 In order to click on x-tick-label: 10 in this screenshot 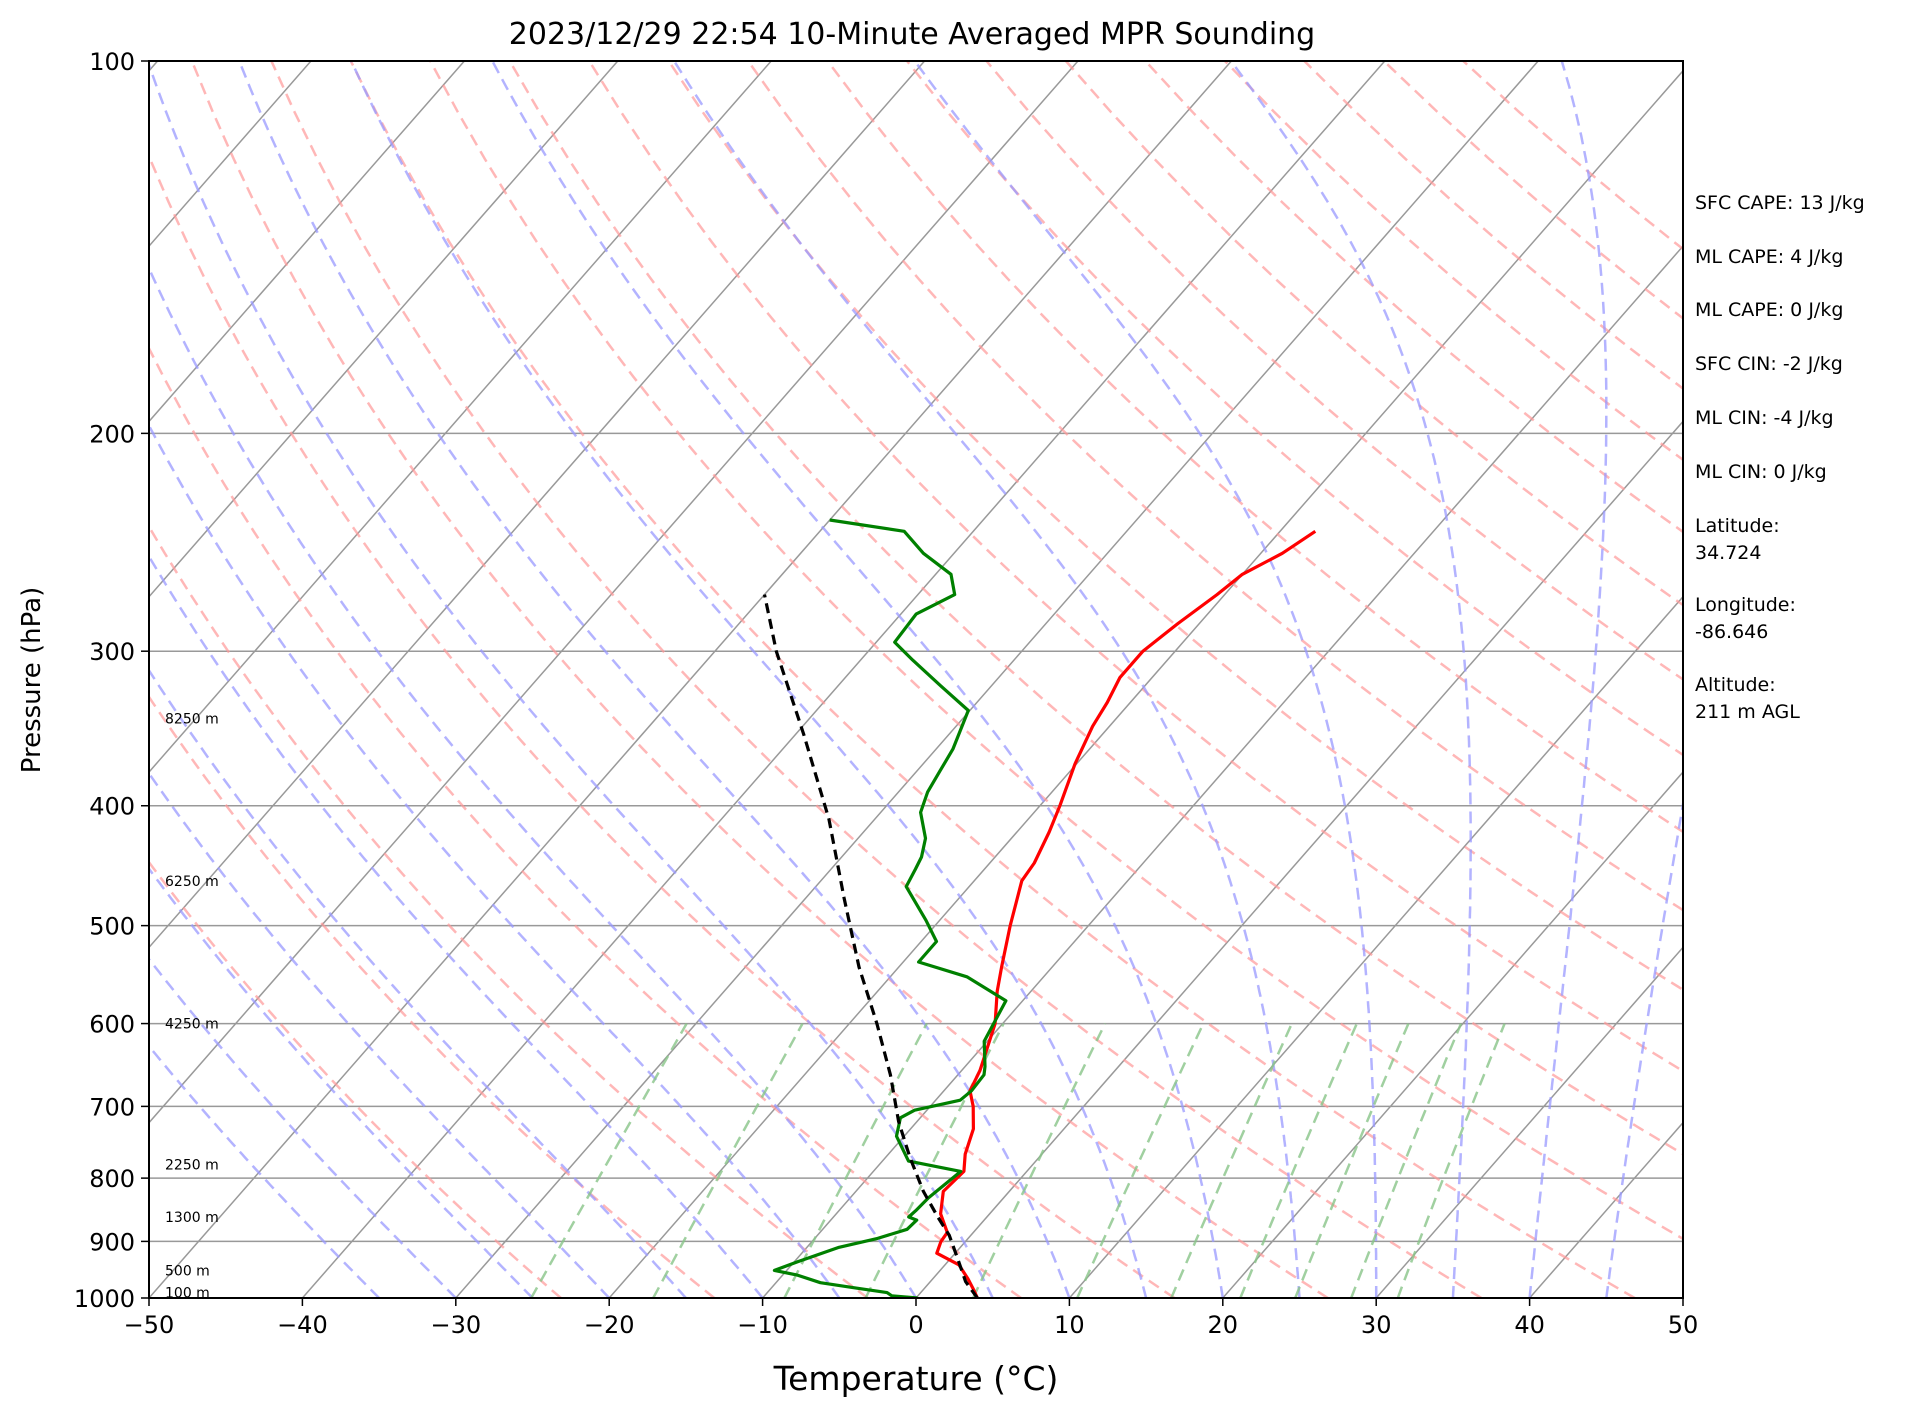, I will do `click(1069, 1325)`.